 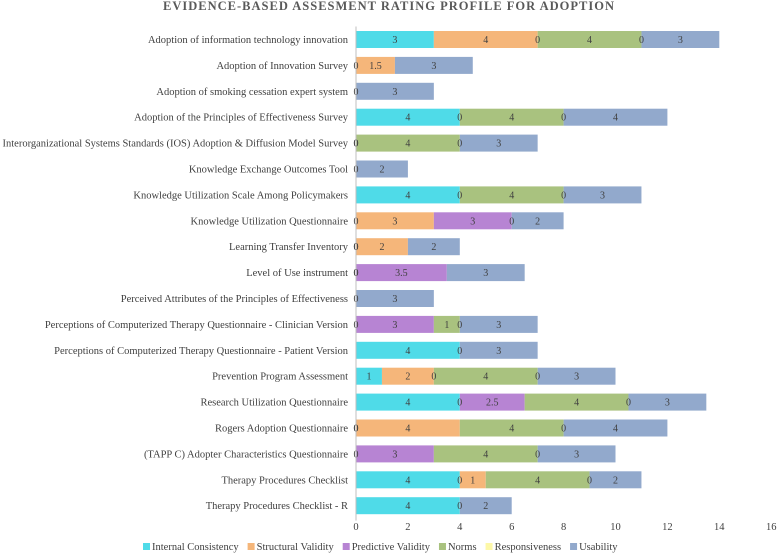 I want to click on x-tick-label: 6, so click(x=511, y=527).